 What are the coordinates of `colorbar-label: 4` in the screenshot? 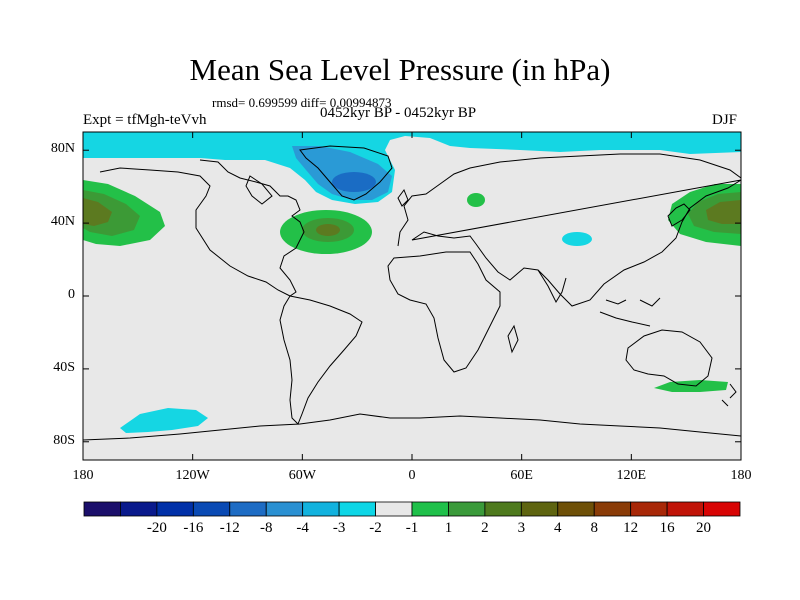 It's located at (558, 528).